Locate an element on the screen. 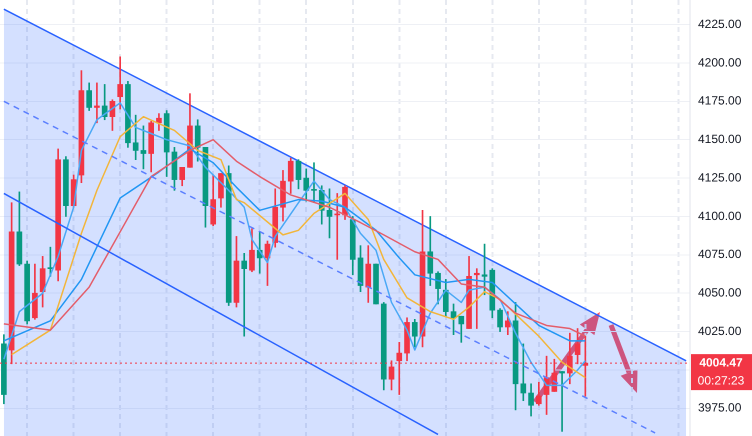 This screenshot has width=752, height=436. y-tick-label: 4100.00 is located at coordinates (720, 215).